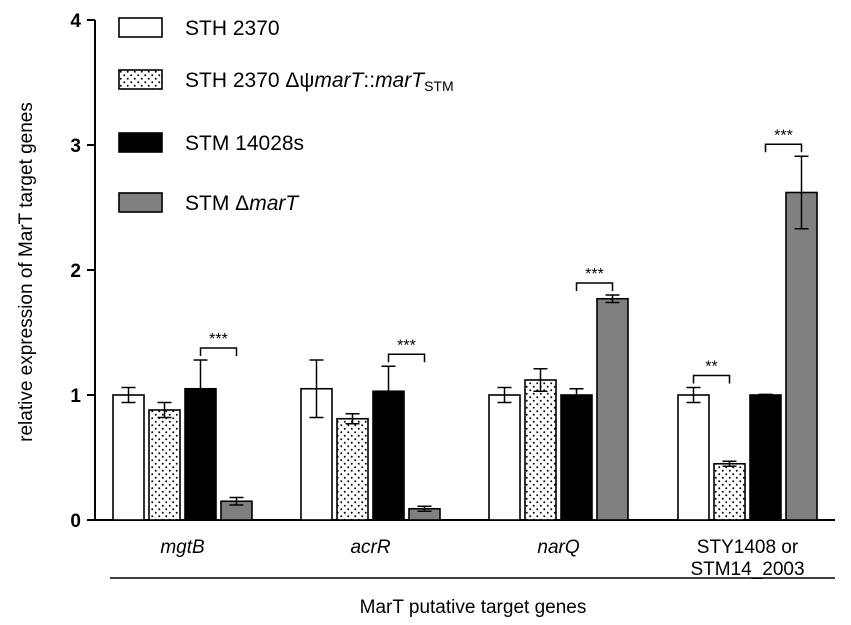 The height and width of the screenshot is (625, 851). Describe the element at coordinates (473, 607) in the screenshot. I see `x-axis-label: MarT putative target genes` at that location.